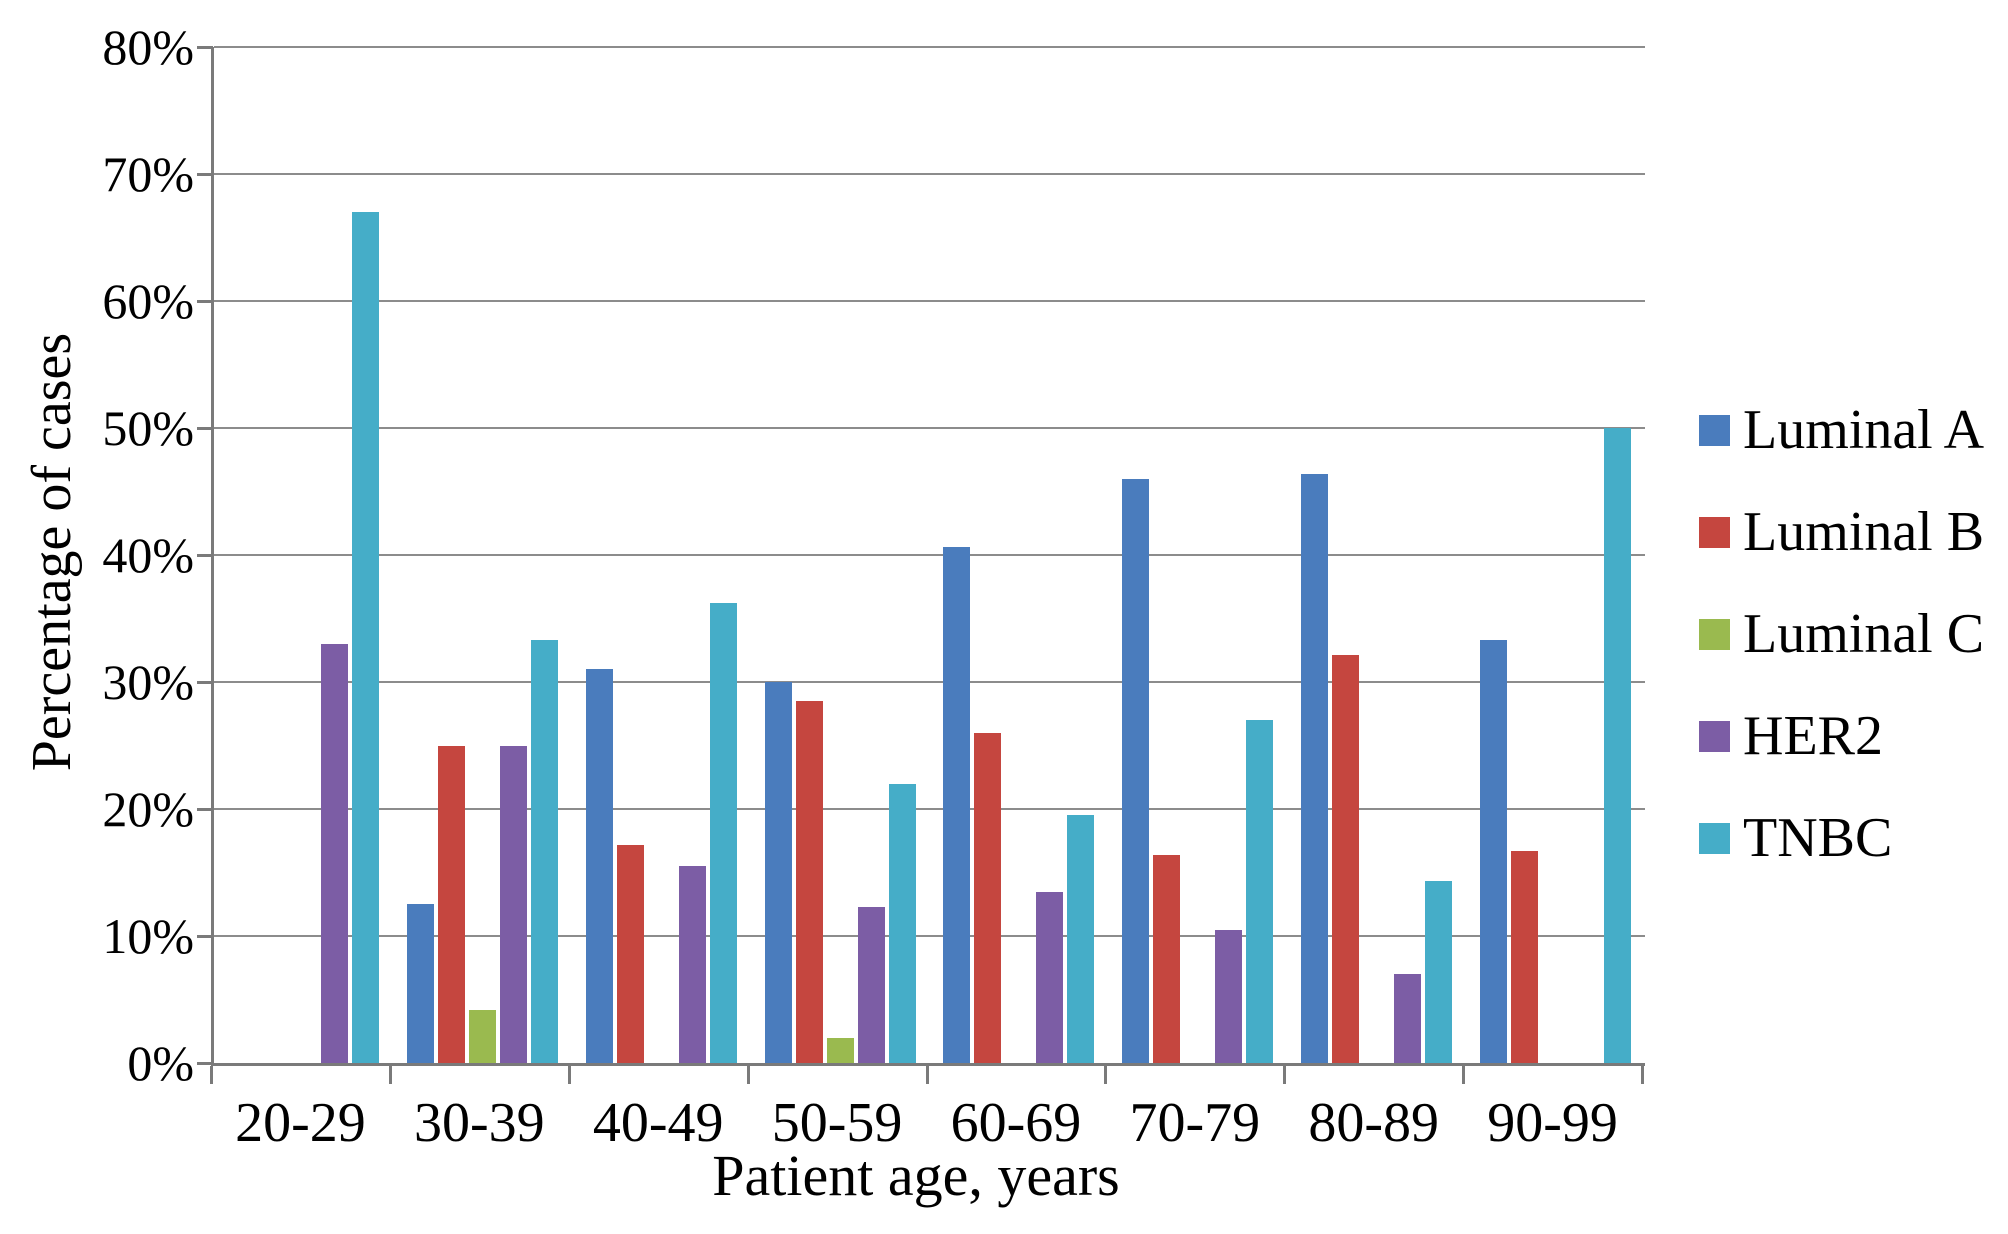  What do you see at coordinates (160, 1063) in the screenshot?
I see `y-tick-label: 0%` at bounding box center [160, 1063].